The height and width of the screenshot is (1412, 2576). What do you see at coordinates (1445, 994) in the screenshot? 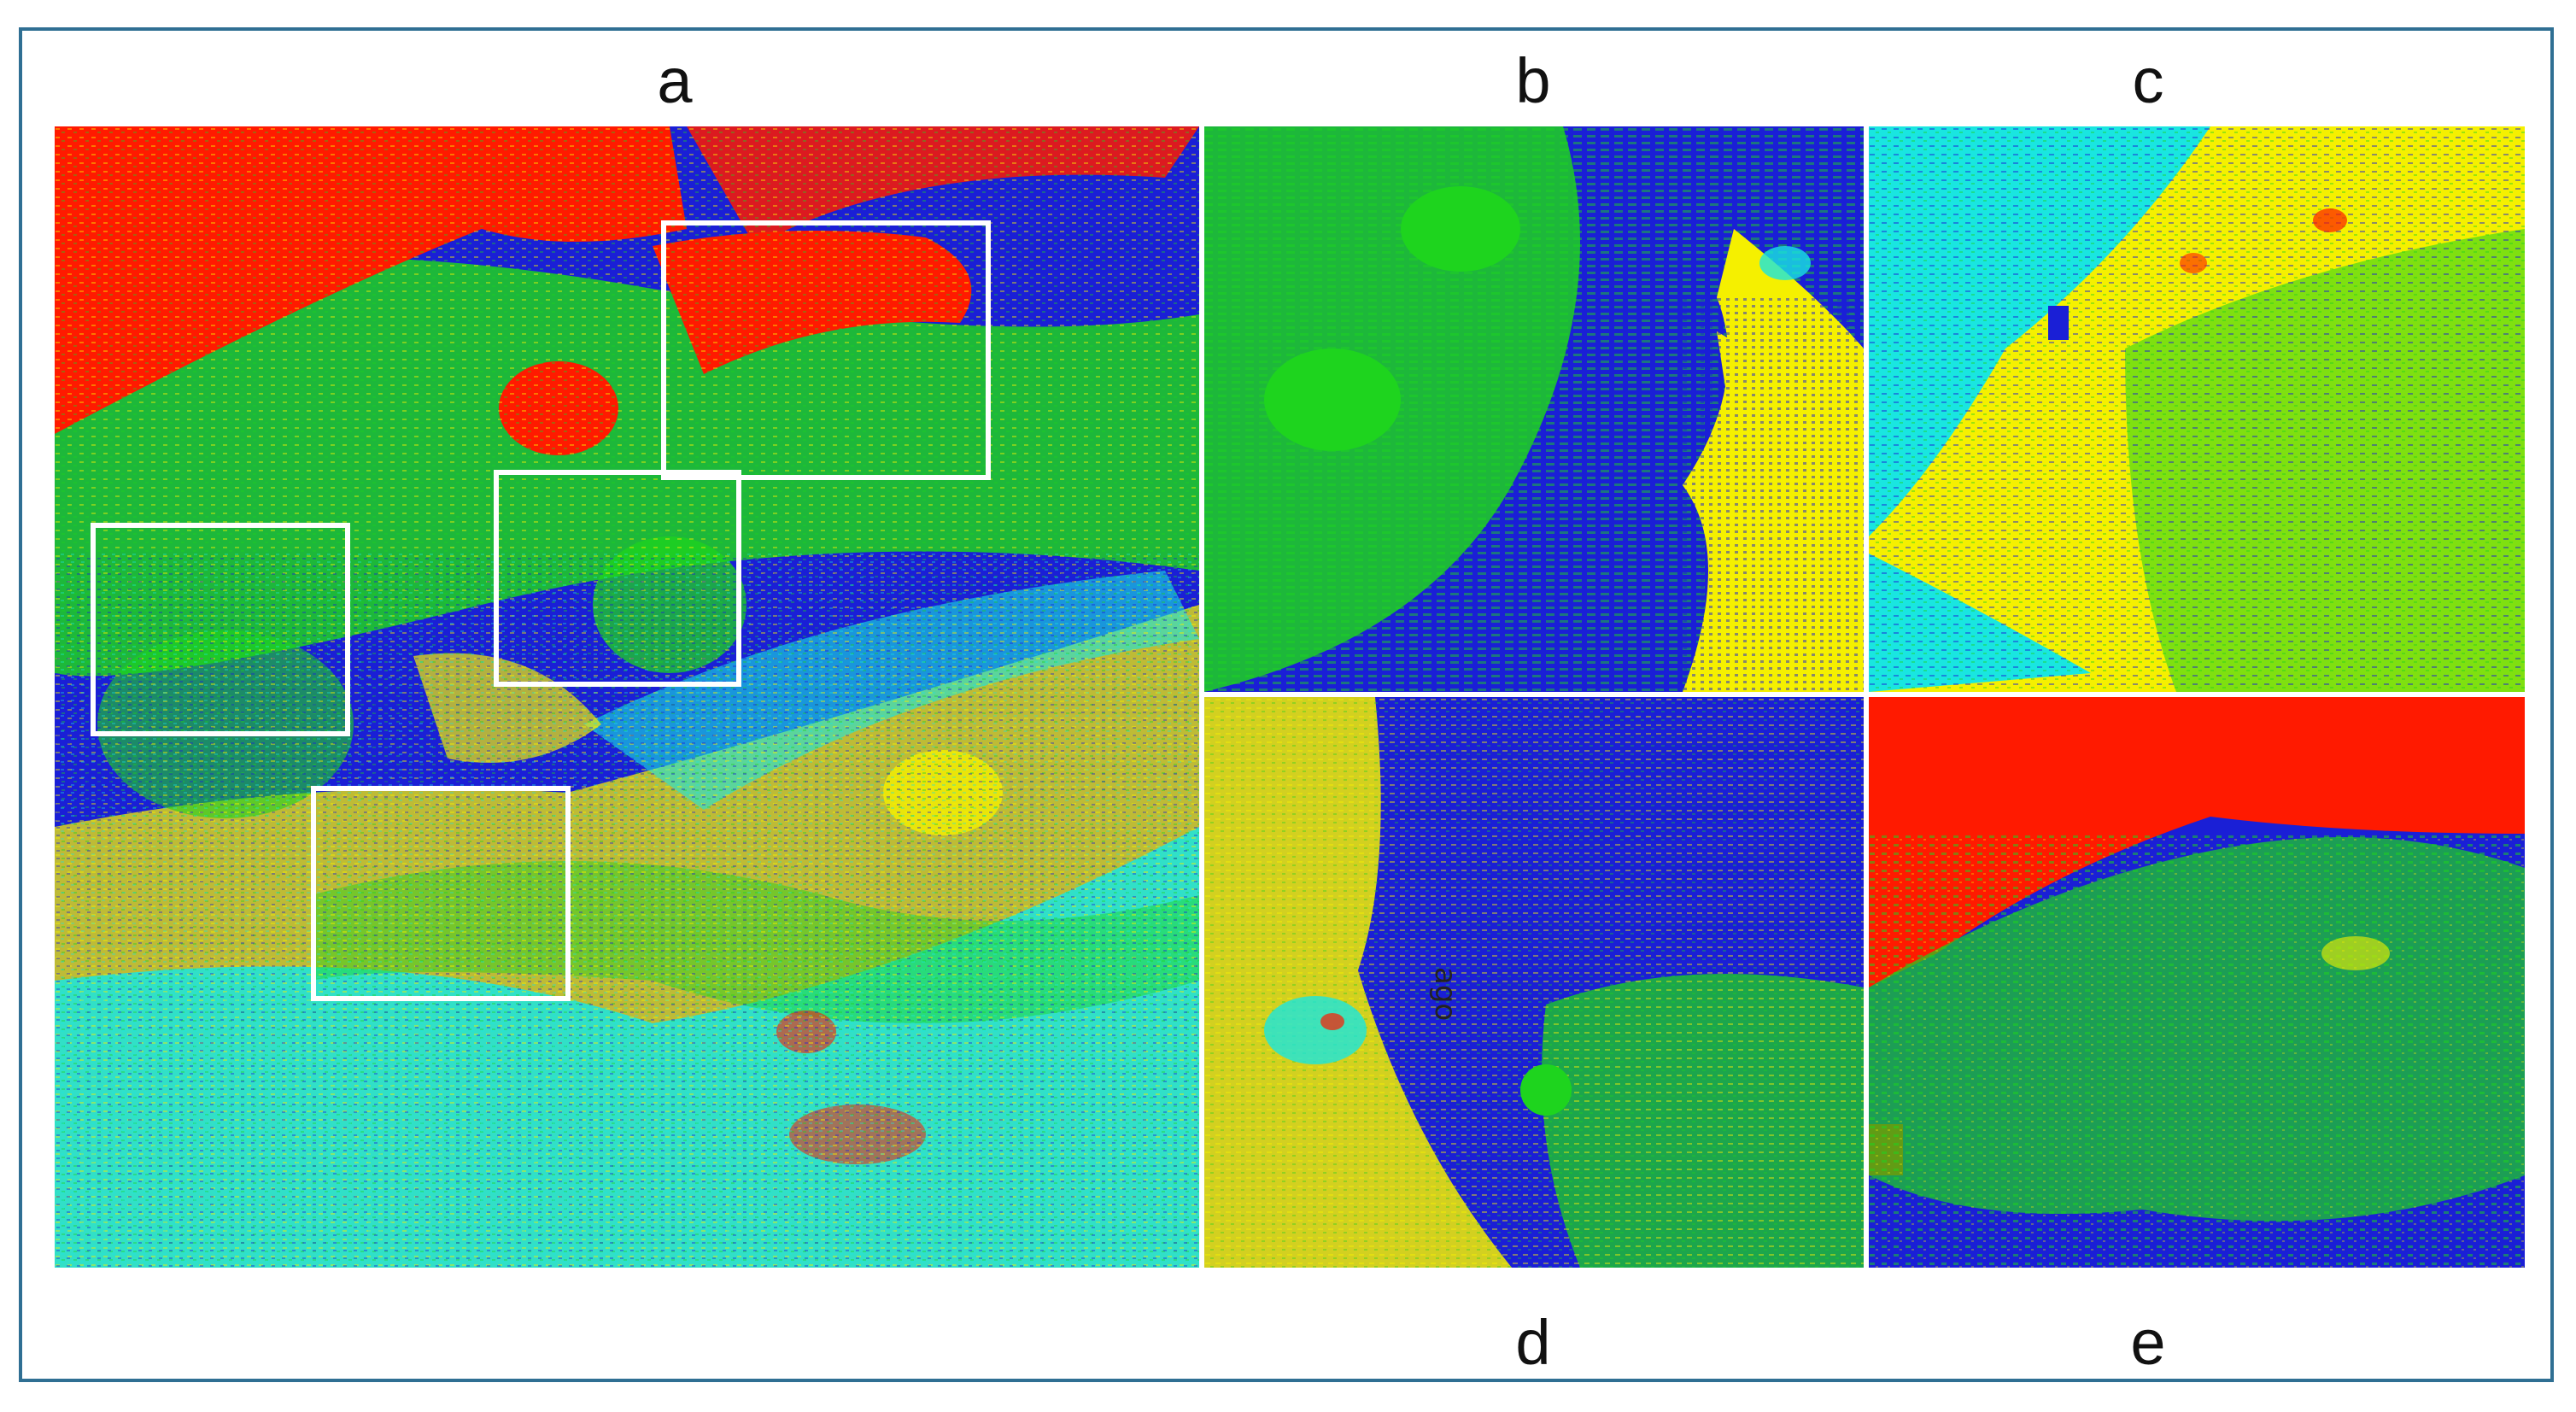
I see `map-small-text: ago` at bounding box center [1445, 994].